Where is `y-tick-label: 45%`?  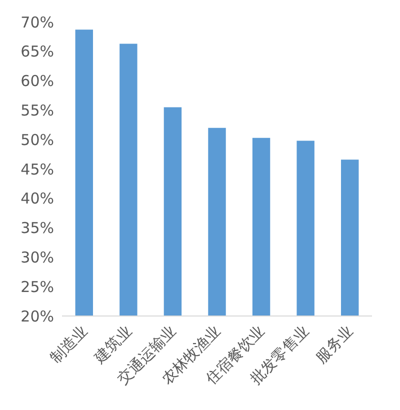
y-tick-label: 45% is located at coordinates (37, 169).